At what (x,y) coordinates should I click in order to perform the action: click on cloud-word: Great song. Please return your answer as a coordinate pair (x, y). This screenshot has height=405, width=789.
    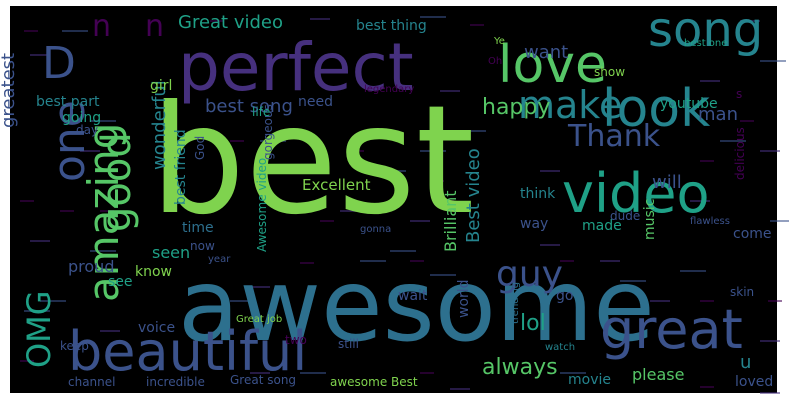
    Looking at the image, I should click on (263, 380).